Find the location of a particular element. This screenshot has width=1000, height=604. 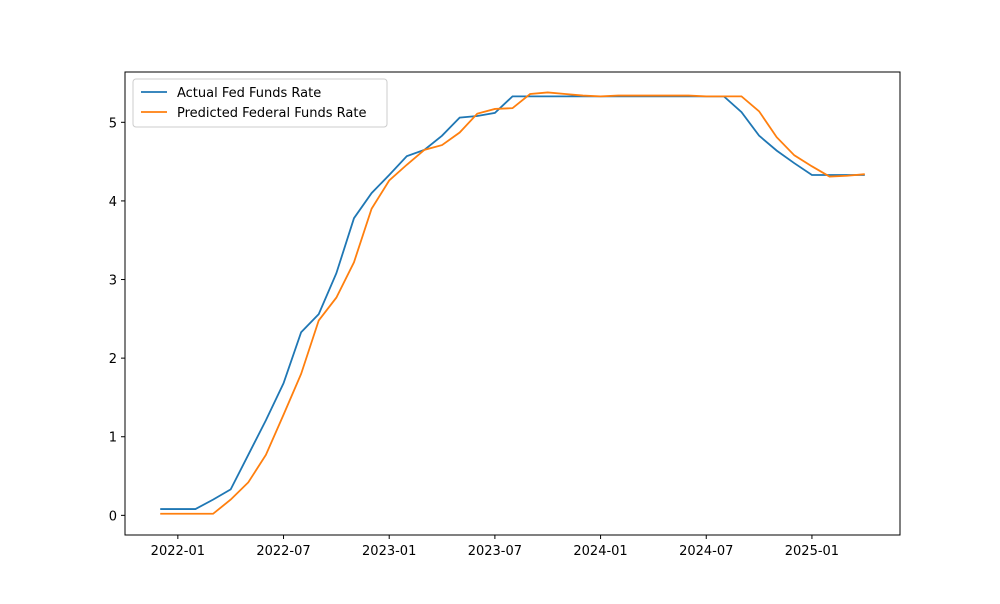

y-tick-label: 2 is located at coordinates (113, 359).